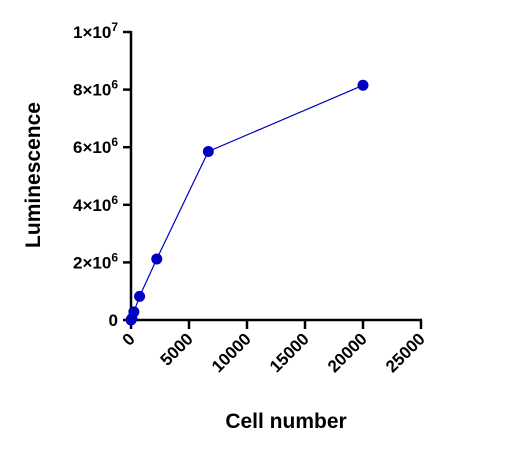 This screenshot has height=454, width=523. Describe the element at coordinates (347, 352) in the screenshot. I see `x-tick-label: 20000` at that location.